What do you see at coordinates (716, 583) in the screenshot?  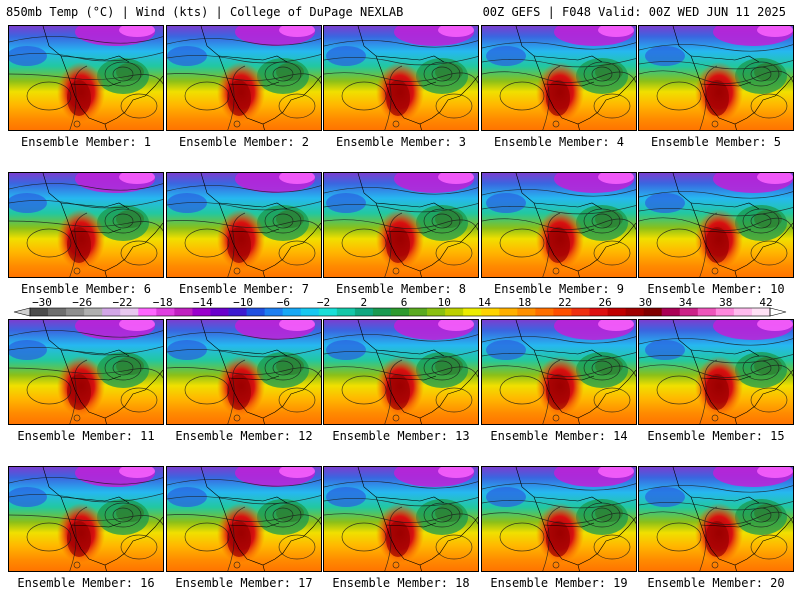 I see `ensemble-member-label: Ensemble Member: 20` at bounding box center [716, 583].